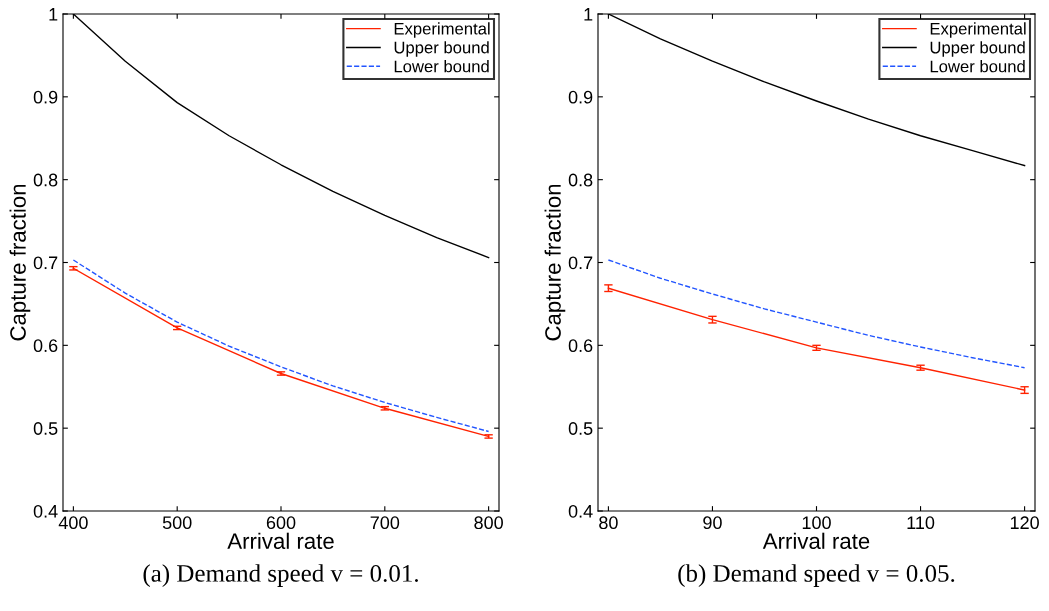 The height and width of the screenshot is (611, 1049). What do you see at coordinates (608, 523) in the screenshot?
I see `x-tick-label: 80` at bounding box center [608, 523].